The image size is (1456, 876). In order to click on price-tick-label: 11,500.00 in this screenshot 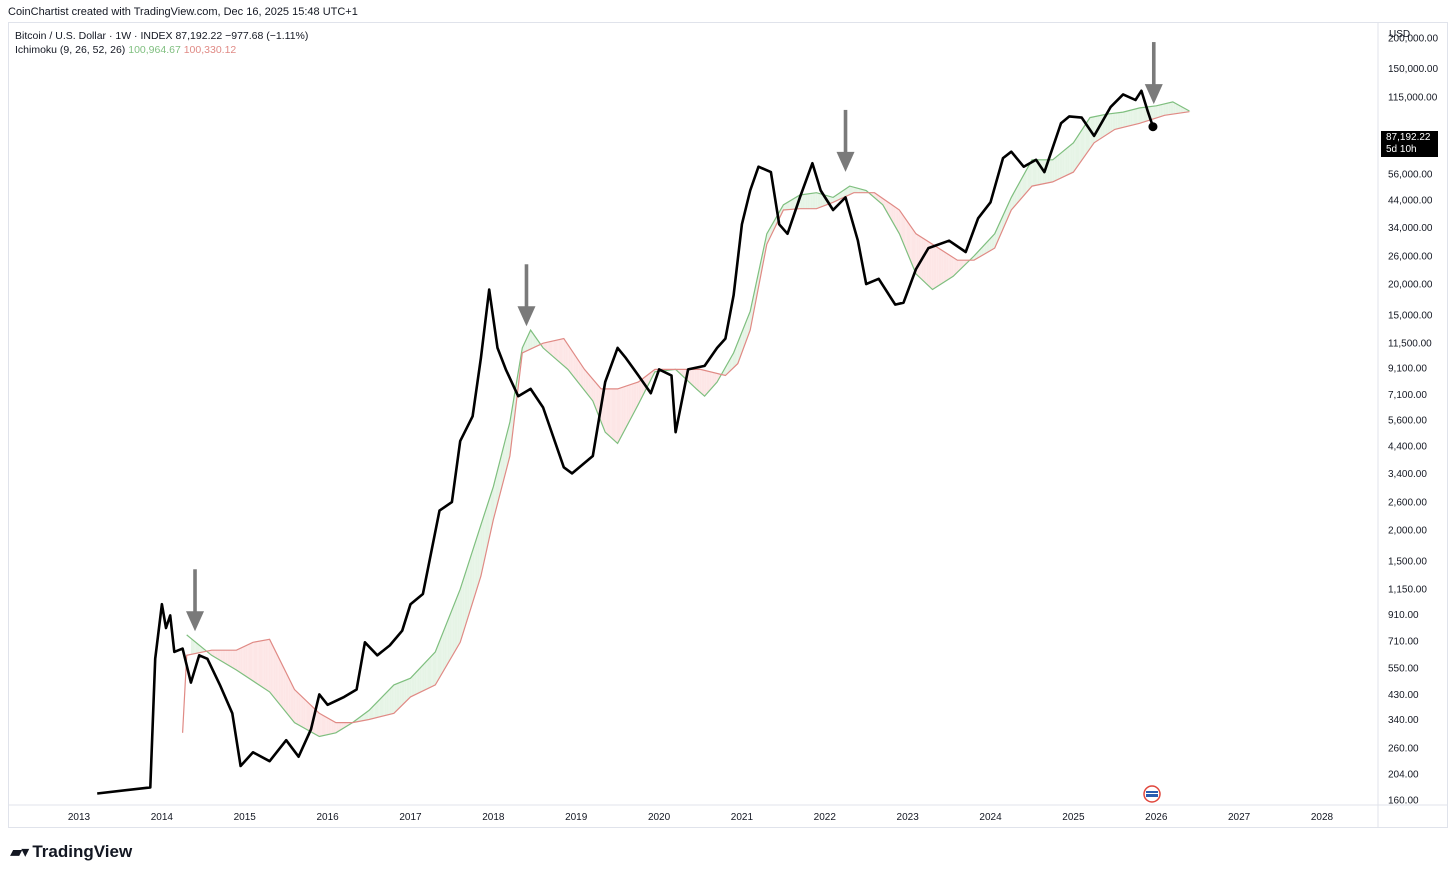, I will do `click(1410, 344)`.